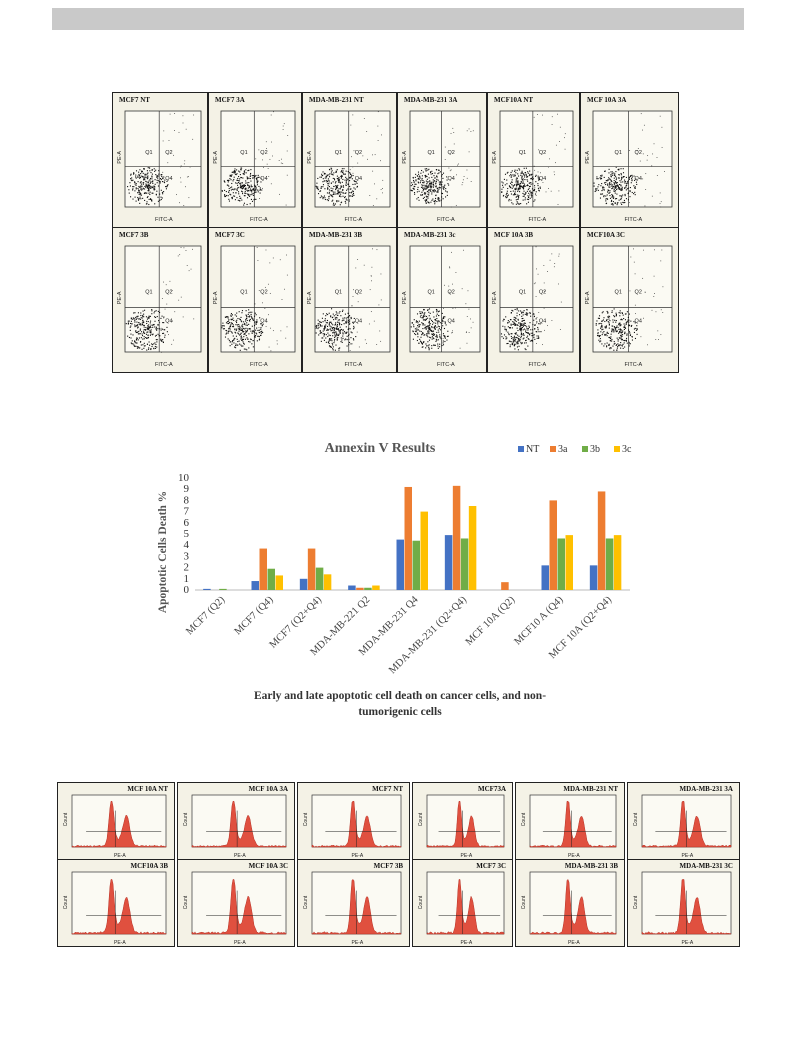 This screenshot has width=793, height=1057. What do you see at coordinates (683, 821) in the screenshot?
I see `histogram-panel: PE-A Count MDA-MB-231 3A` at bounding box center [683, 821].